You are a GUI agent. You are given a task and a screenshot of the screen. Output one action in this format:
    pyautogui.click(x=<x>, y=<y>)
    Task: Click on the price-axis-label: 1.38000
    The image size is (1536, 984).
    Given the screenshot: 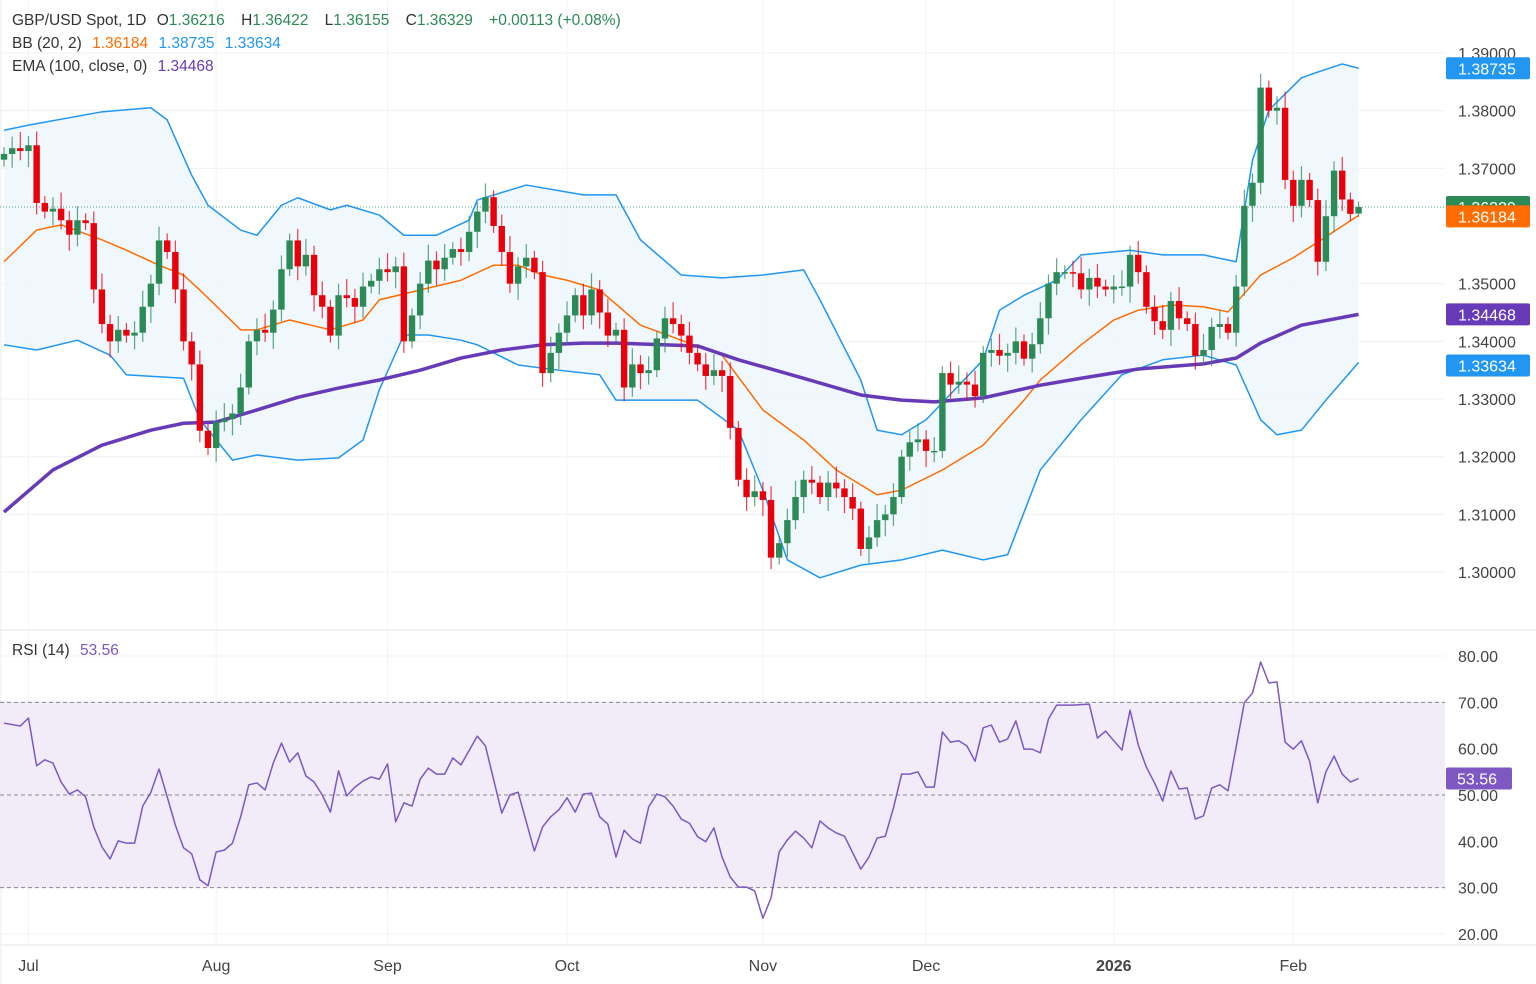 What is the action you would take?
    pyautogui.click(x=1487, y=112)
    